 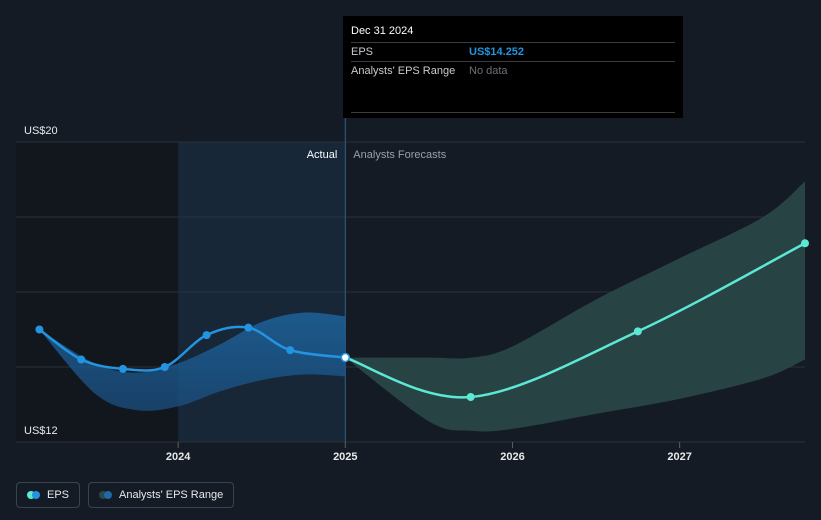 I want to click on tooltip-divider, so click(x=513, y=112).